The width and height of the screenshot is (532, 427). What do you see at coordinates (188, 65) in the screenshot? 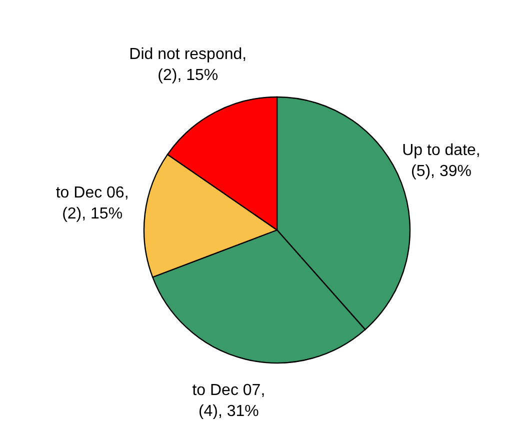
I see `slice-label: Did not respond, (2), 15%` at bounding box center [188, 65].